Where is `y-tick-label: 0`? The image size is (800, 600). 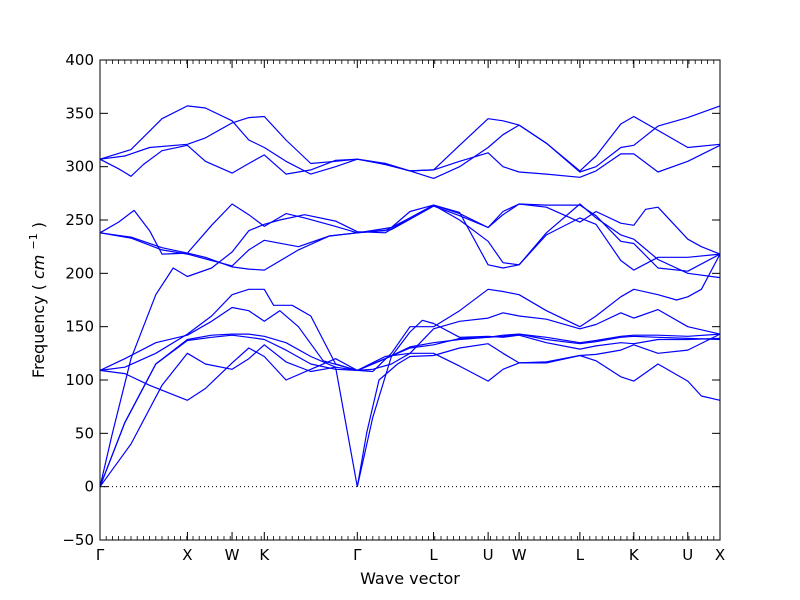 y-tick-label: 0 is located at coordinates (89, 487).